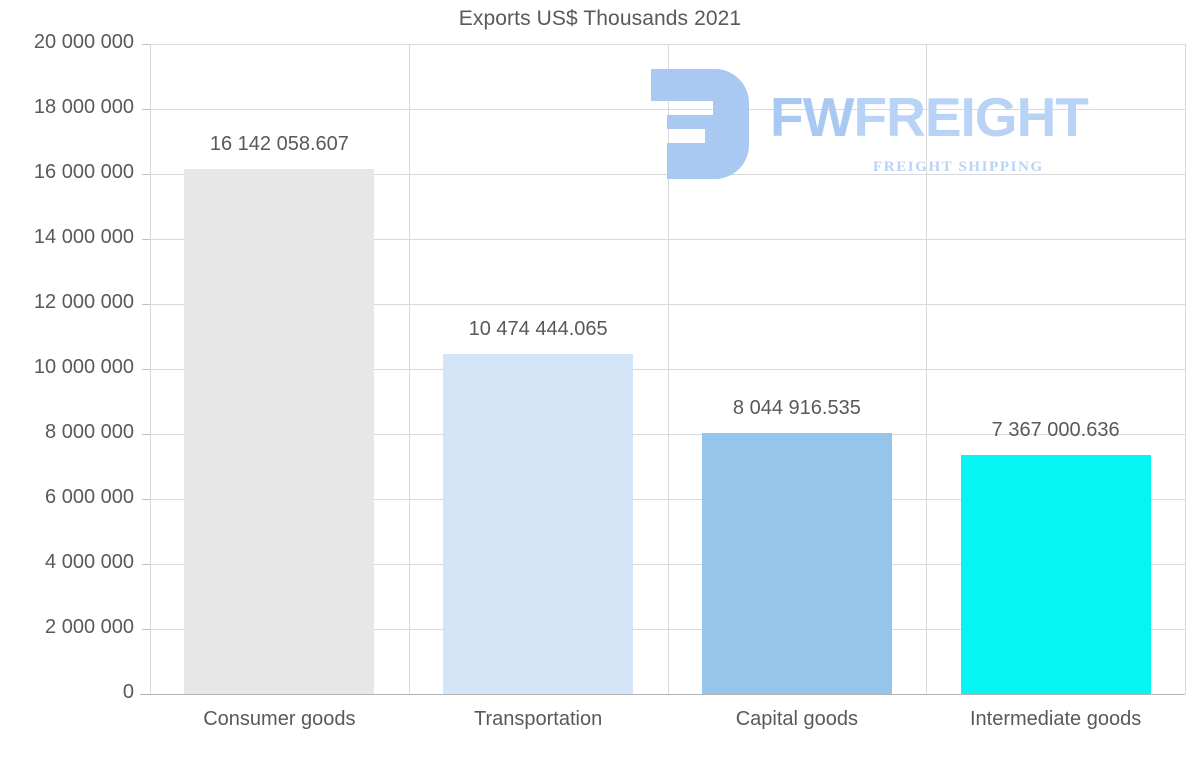 The width and height of the screenshot is (1200, 763). Describe the element at coordinates (279, 719) in the screenshot. I see `x-axis-category-label: Consumer goods` at that location.